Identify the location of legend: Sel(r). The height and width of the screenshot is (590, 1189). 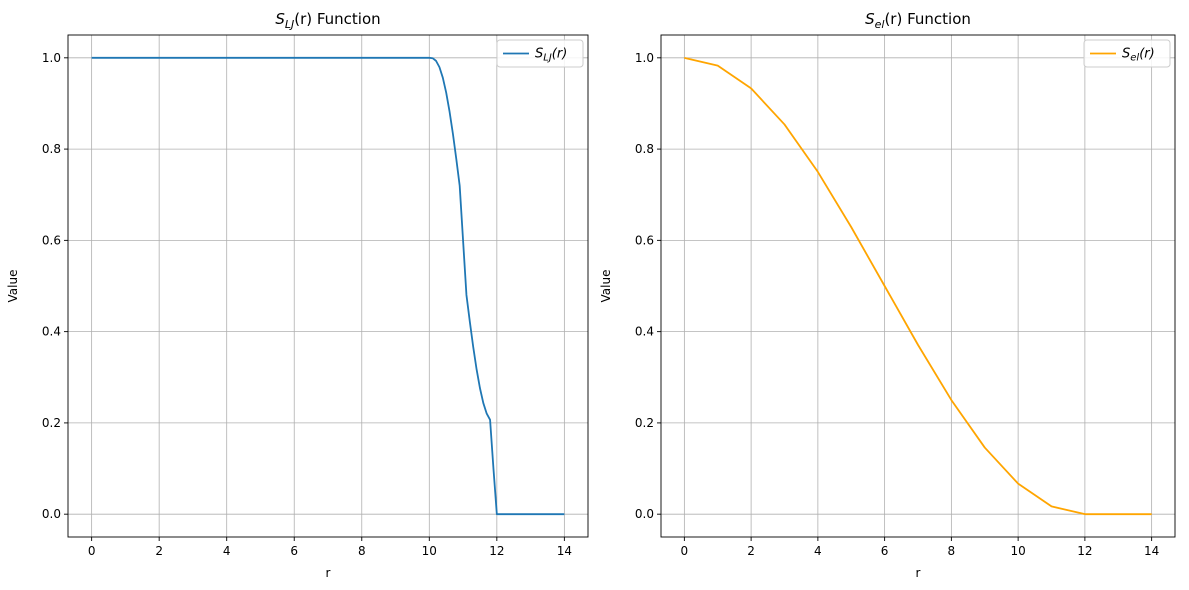
(1127, 53).